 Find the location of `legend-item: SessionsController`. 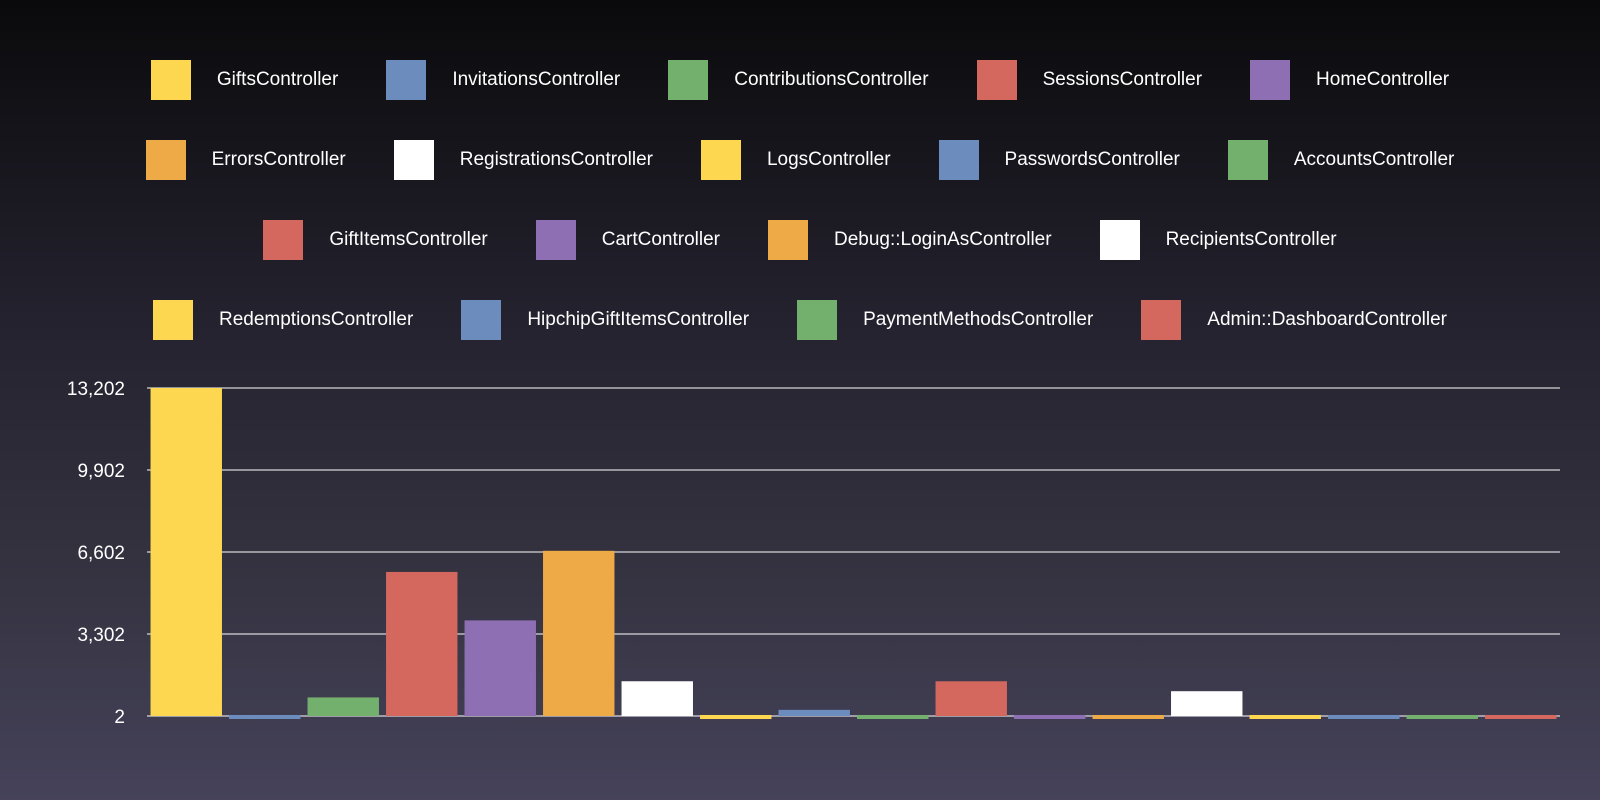

legend-item: SessionsController is located at coordinates (1089, 80).